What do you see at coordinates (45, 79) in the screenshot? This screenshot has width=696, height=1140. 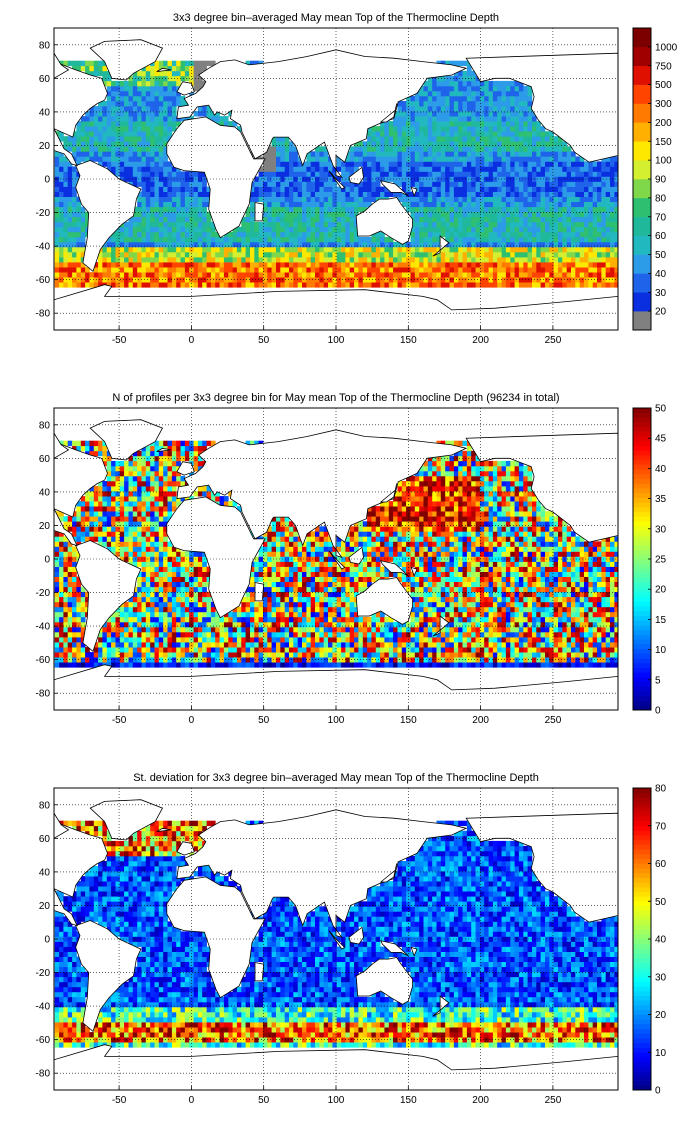 I see `y-tick-label: 60` at bounding box center [45, 79].